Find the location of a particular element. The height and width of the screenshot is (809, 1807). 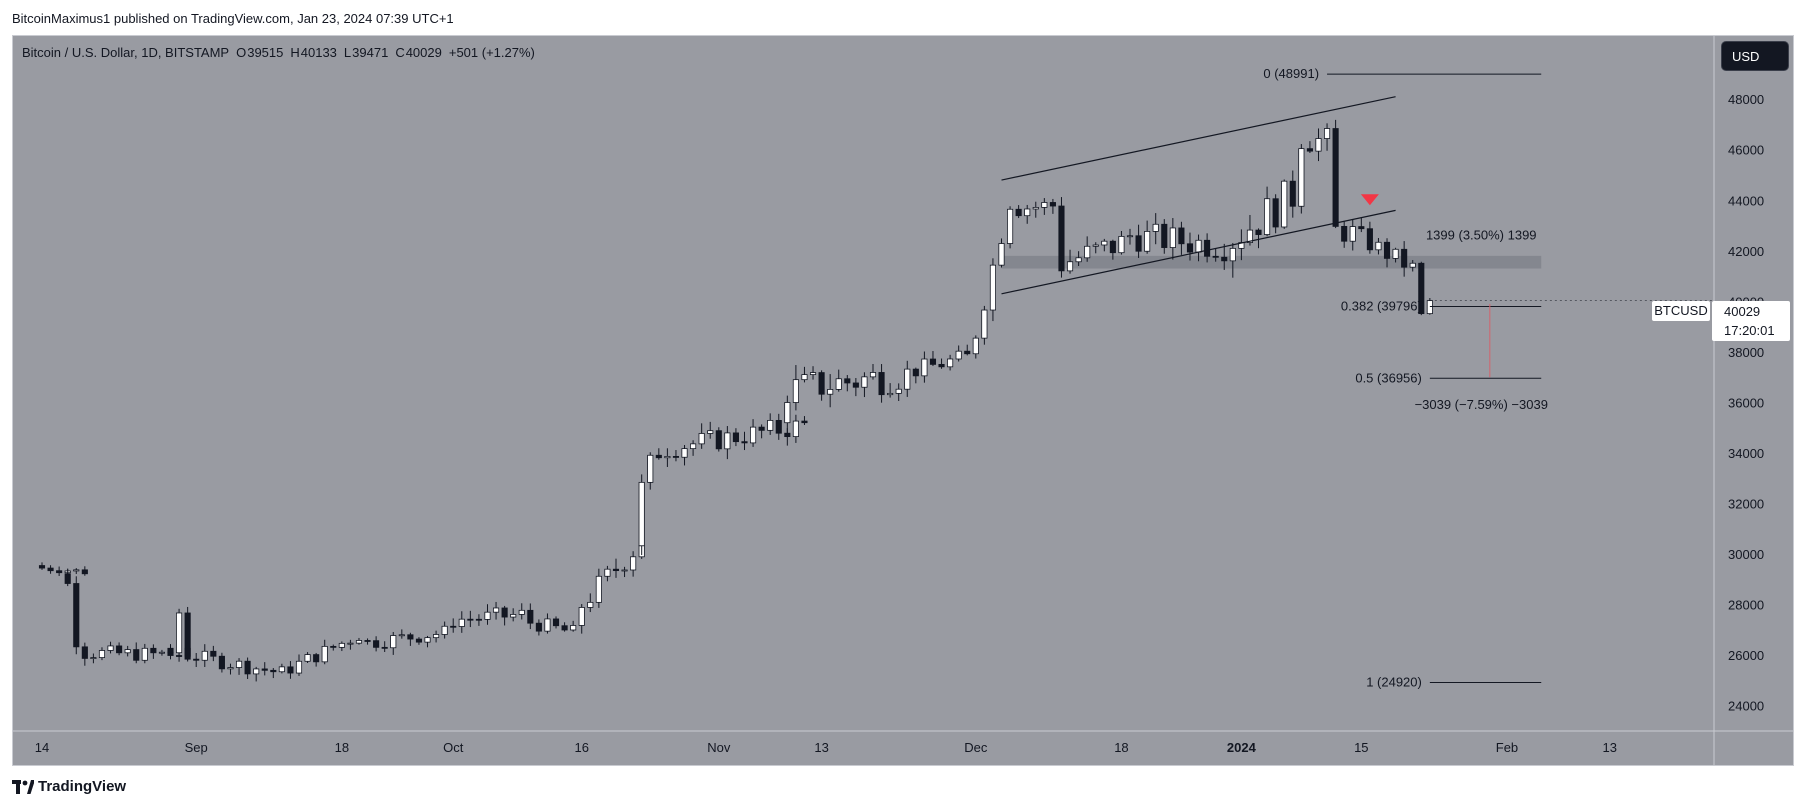

currency-button: USD is located at coordinates (1755, 56).